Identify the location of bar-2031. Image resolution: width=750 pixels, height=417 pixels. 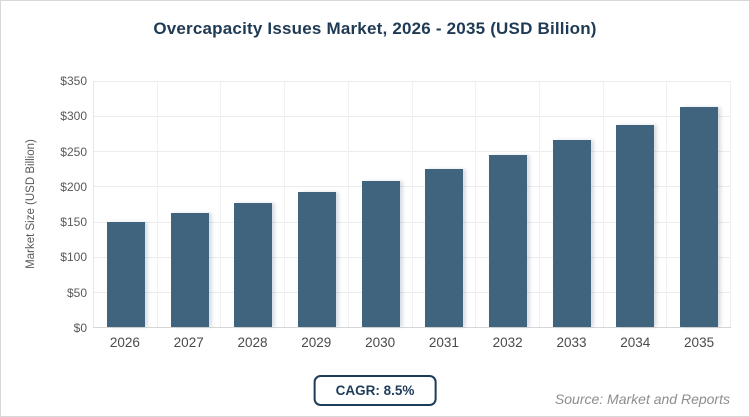
(444, 247).